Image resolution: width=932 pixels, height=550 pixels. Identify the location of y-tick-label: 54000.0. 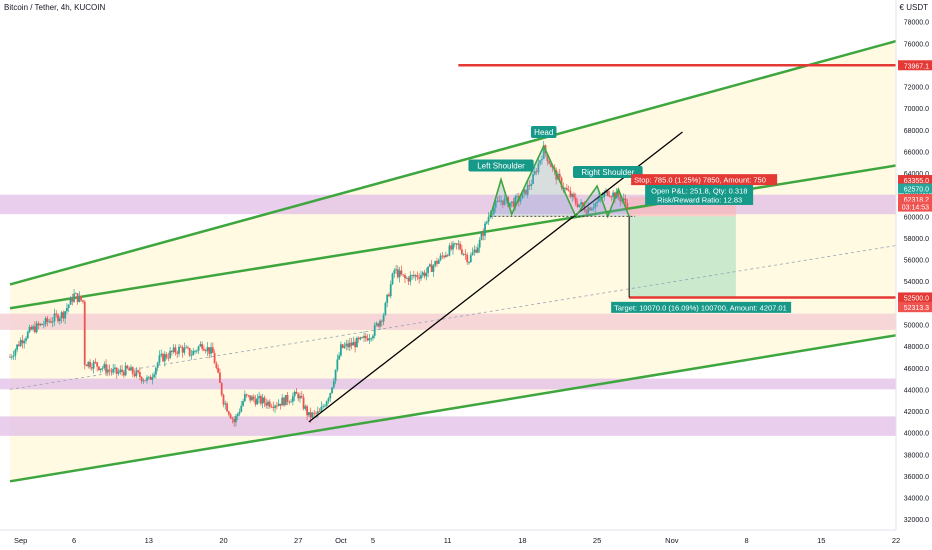
(916, 282).